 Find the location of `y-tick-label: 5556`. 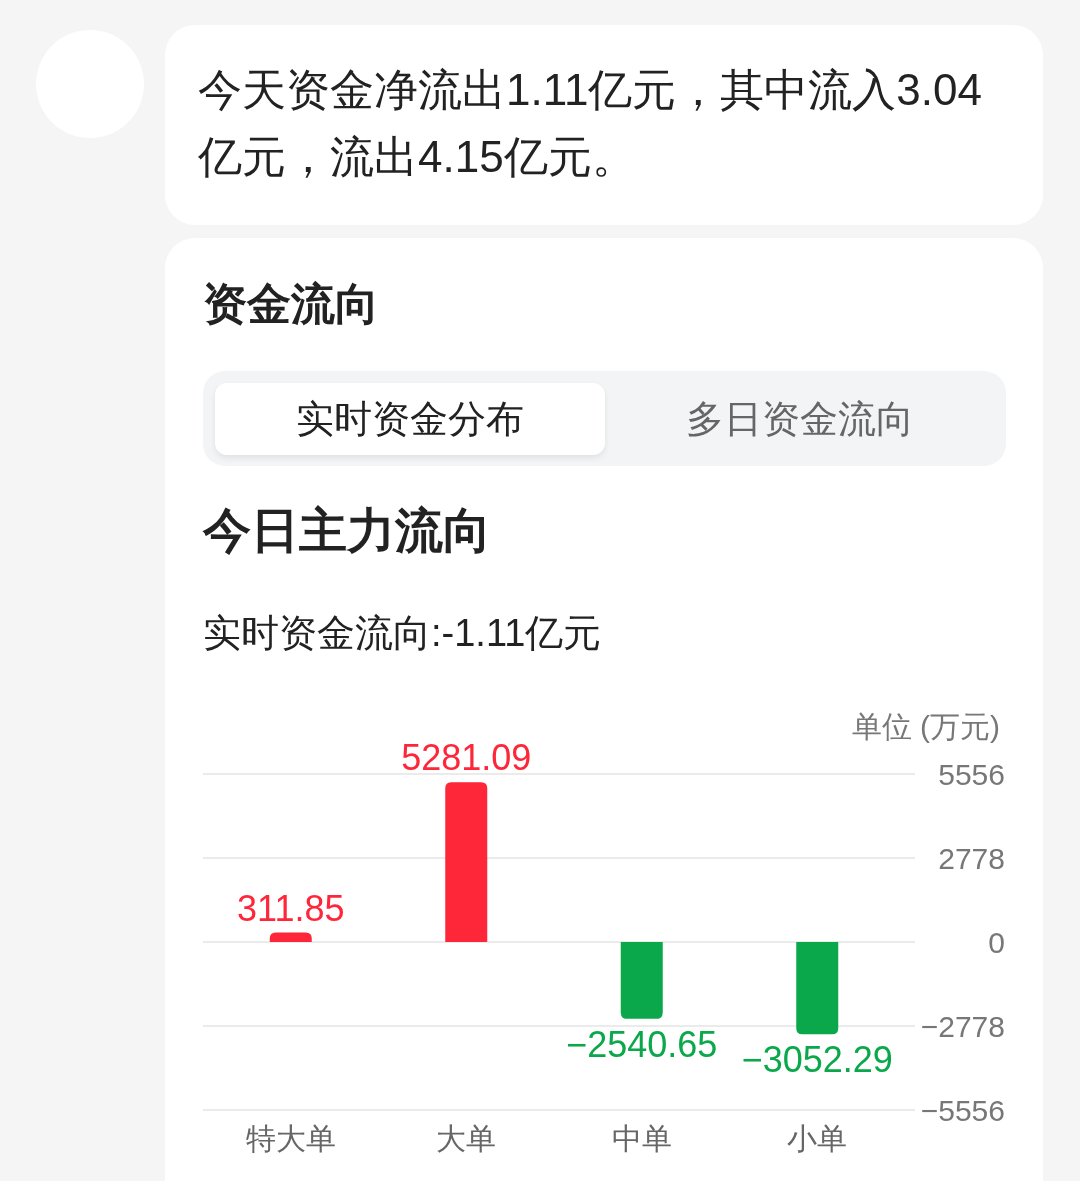

y-tick-label: 5556 is located at coordinates (971, 774).